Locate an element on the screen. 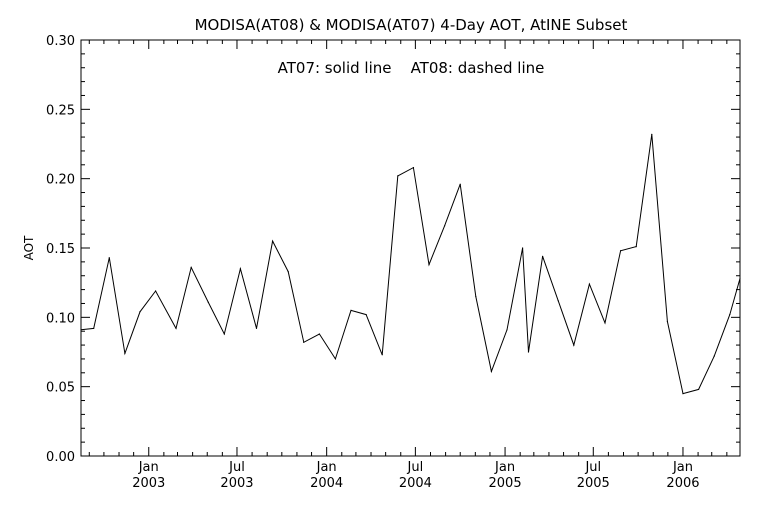 The image size is (768, 512). y-tick-label: 0.00 is located at coordinates (60, 457).